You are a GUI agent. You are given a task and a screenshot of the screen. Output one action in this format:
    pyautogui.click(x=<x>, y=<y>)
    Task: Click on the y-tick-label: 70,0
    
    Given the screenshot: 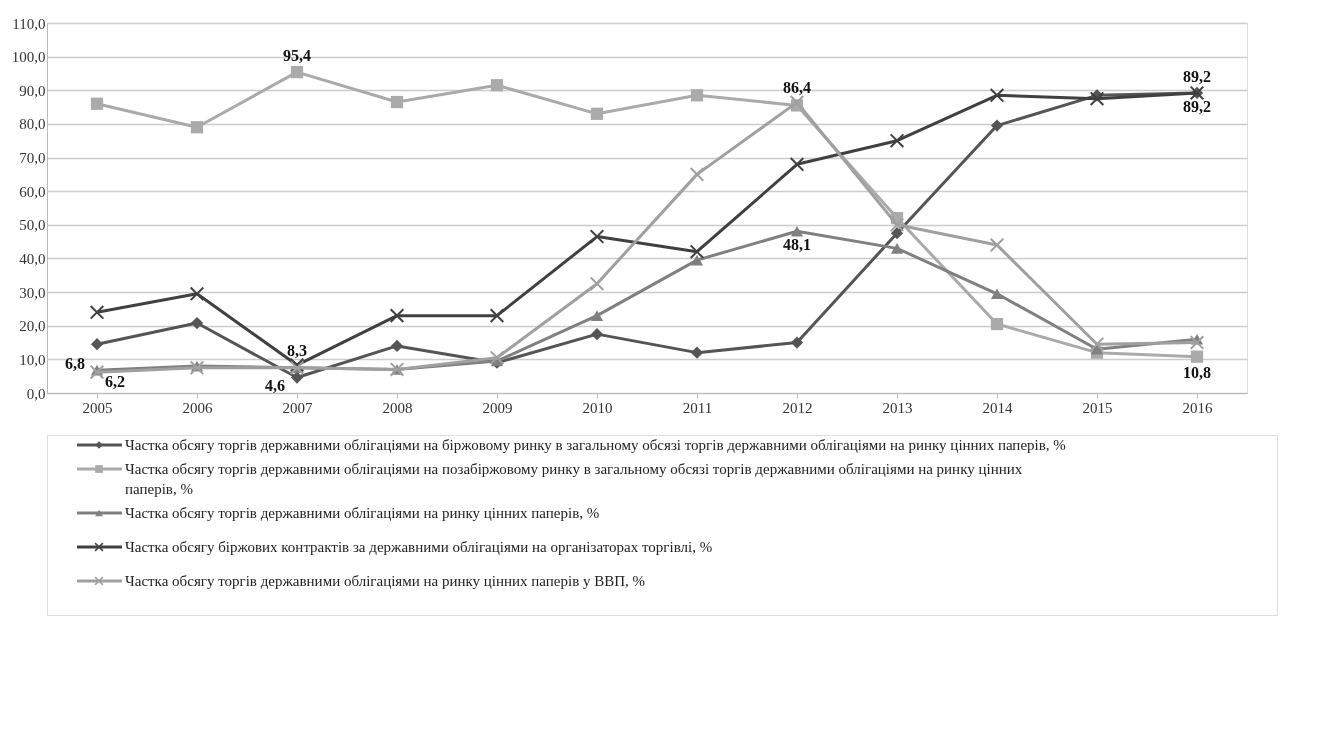 What is the action you would take?
    pyautogui.click(x=32, y=158)
    